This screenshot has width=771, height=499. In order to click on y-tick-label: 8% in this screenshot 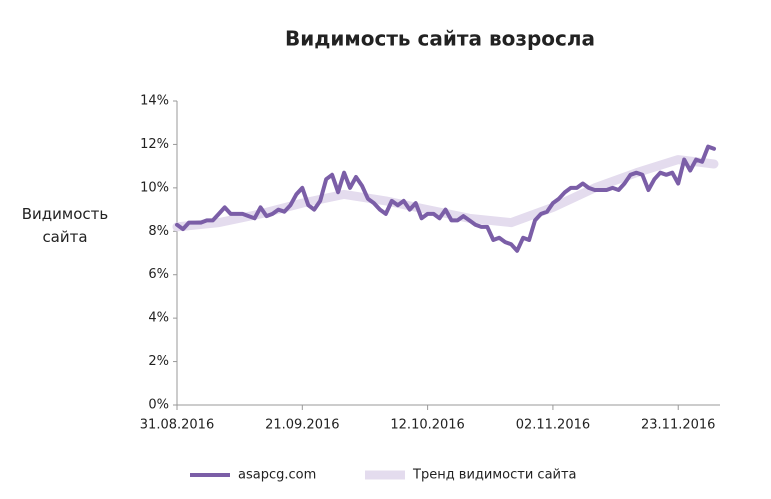, I will do `click(158, 231)`.